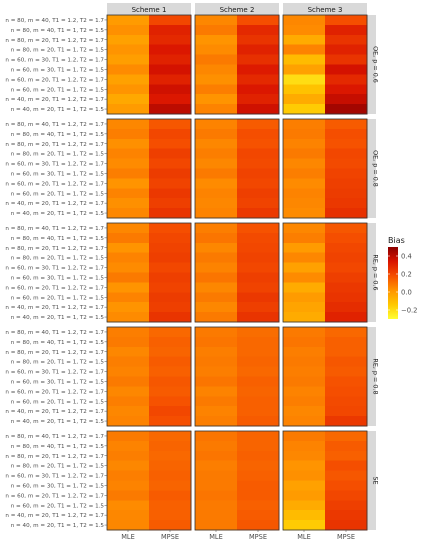  Describe the element at coordinates (58, 278) in the screenshot. I see `y-tick-label: n = 60, m = 30, T1 = 1, T2 = 1.5` at that location.